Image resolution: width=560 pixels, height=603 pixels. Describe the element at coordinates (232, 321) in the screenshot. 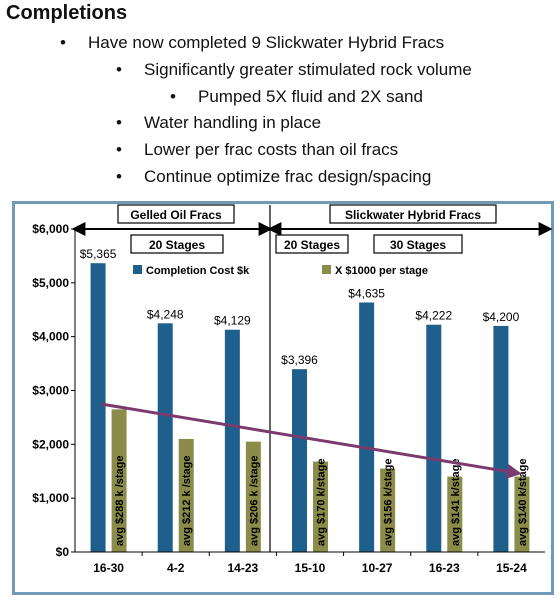

I see `bar-value-label: $4,129` at that location.